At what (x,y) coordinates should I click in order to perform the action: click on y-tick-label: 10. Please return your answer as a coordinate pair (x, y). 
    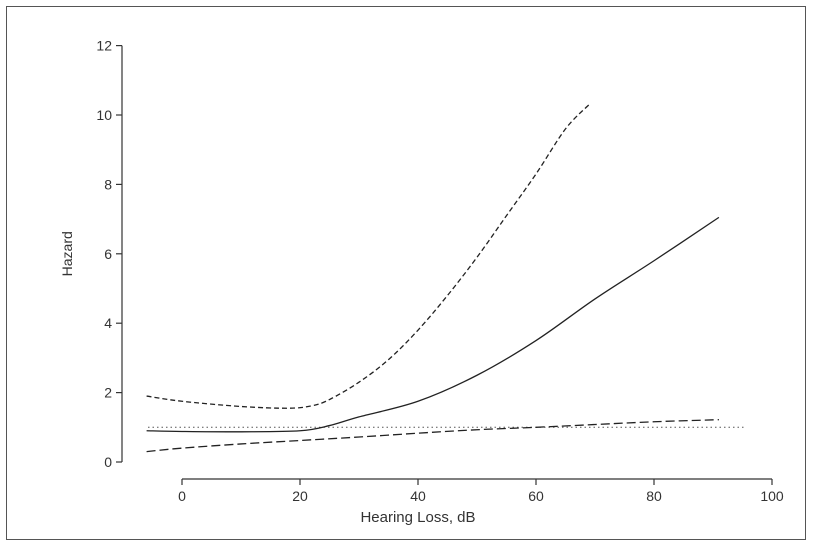
    Looking at the image, I should click on (104, 115).